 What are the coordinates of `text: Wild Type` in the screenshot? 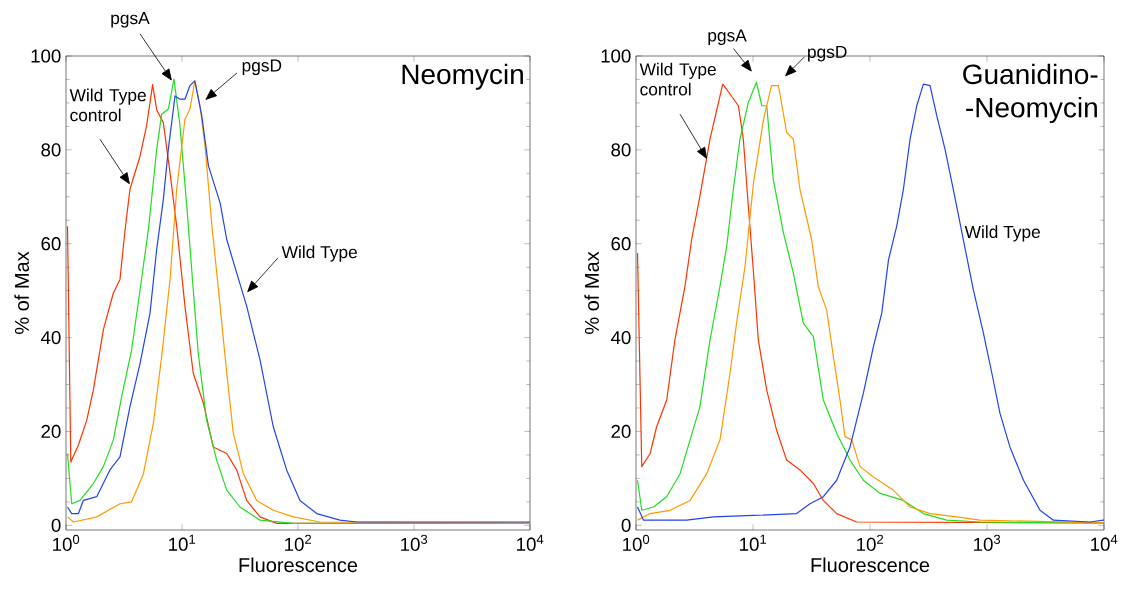 It's located at (319, 253).